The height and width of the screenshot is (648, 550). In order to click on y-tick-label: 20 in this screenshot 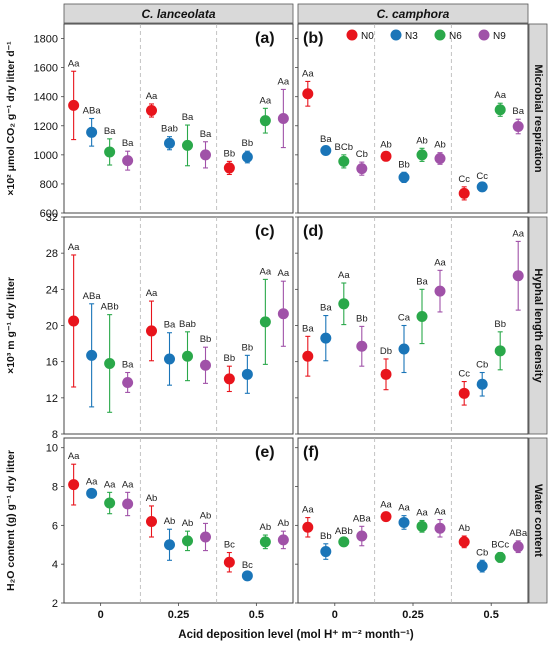, I will do `click(52, 327)`.